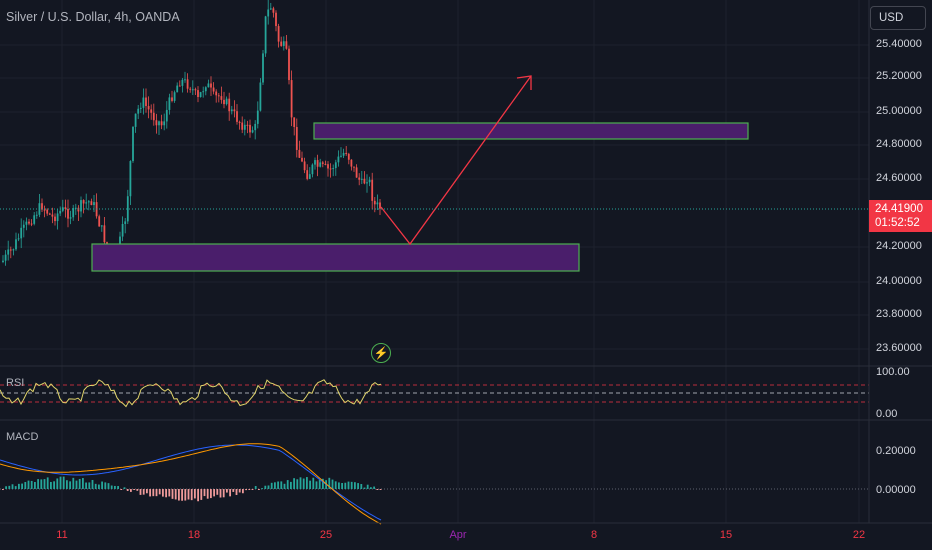  Describe the element at coordinates (899, 44) in the screenshot. I see `price-axis-label: 25.40000` at that location.